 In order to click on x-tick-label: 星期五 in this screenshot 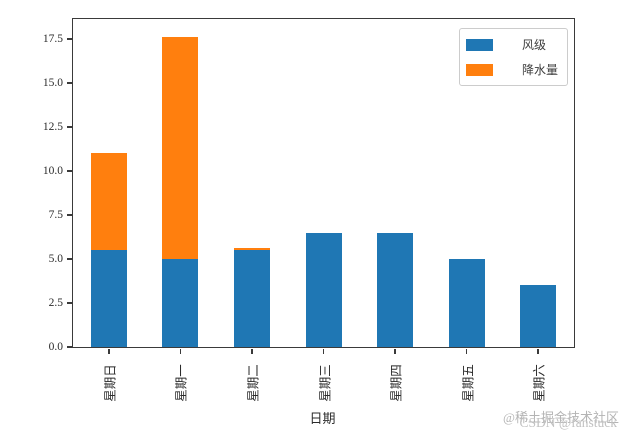, I will do `click(468, 383)`.